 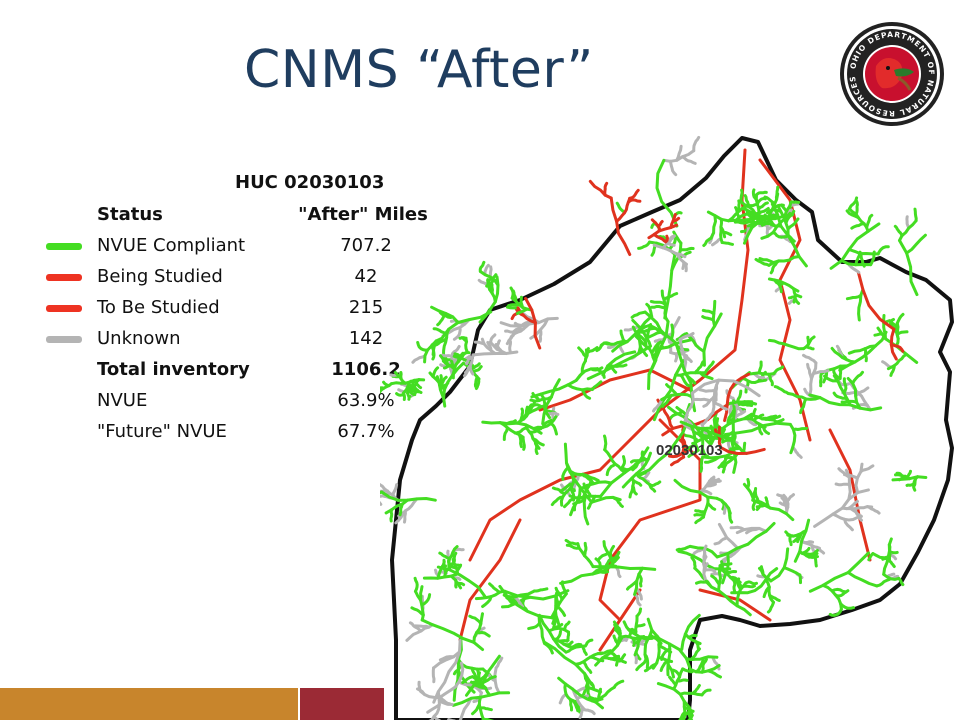 I want to click on nvue-value: 63.9%, so click(x=366, y=400).